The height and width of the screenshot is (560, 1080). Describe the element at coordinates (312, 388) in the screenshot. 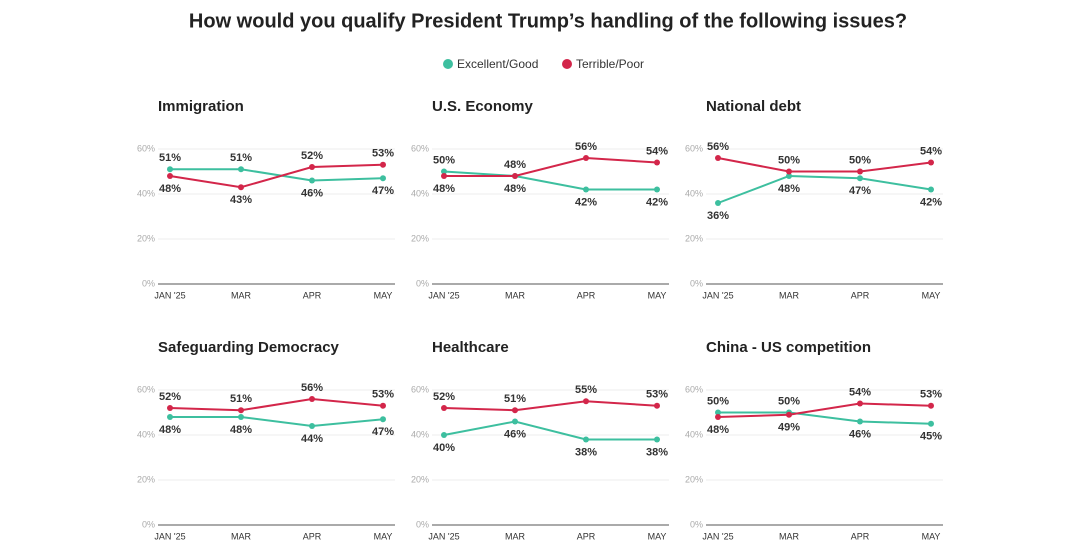

I see `data-label: 56%` at that location.